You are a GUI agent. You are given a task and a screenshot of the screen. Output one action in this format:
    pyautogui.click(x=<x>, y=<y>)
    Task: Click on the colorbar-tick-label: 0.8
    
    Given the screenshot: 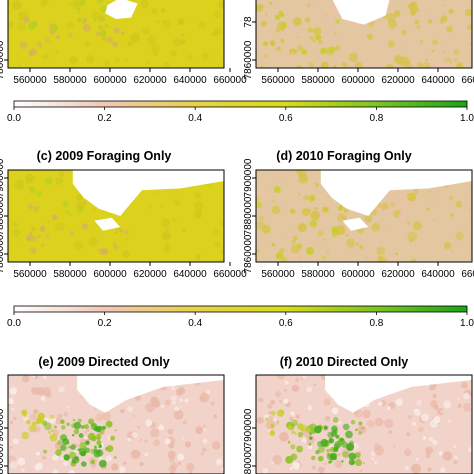 What is the action you would take?
    pyautogui.click(x=376, y=118)
    